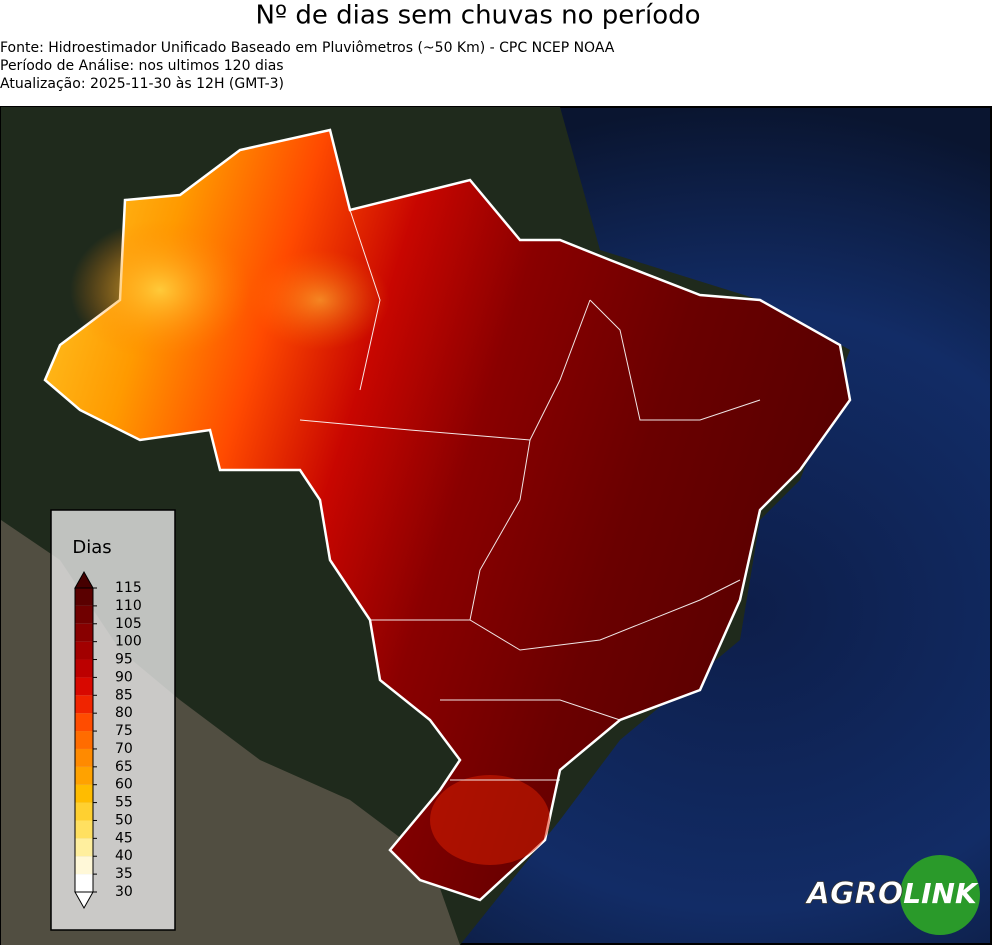  Describe the element at coordinates (124, 803) in the screenshot. I see `colorbar-tick-label: 55` at that location.